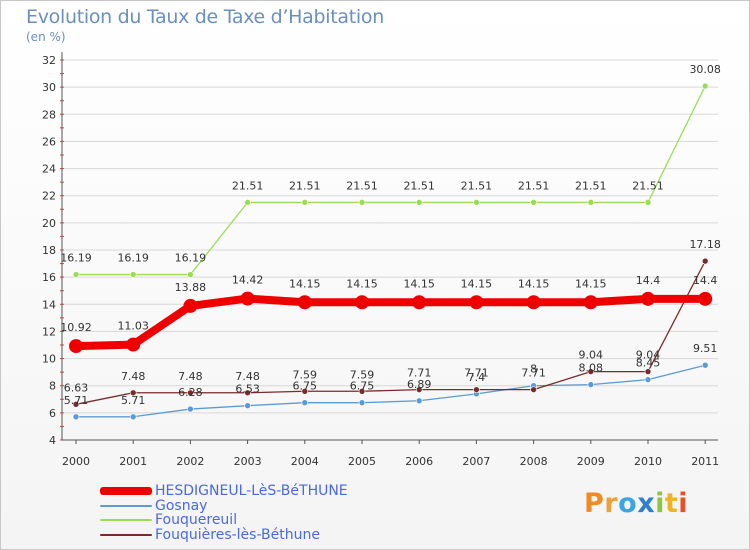 The image size is (750, 550). Describe the element at coordinates (49, 331) in the screenshot. I see `y-tick-label: 12` at that location.